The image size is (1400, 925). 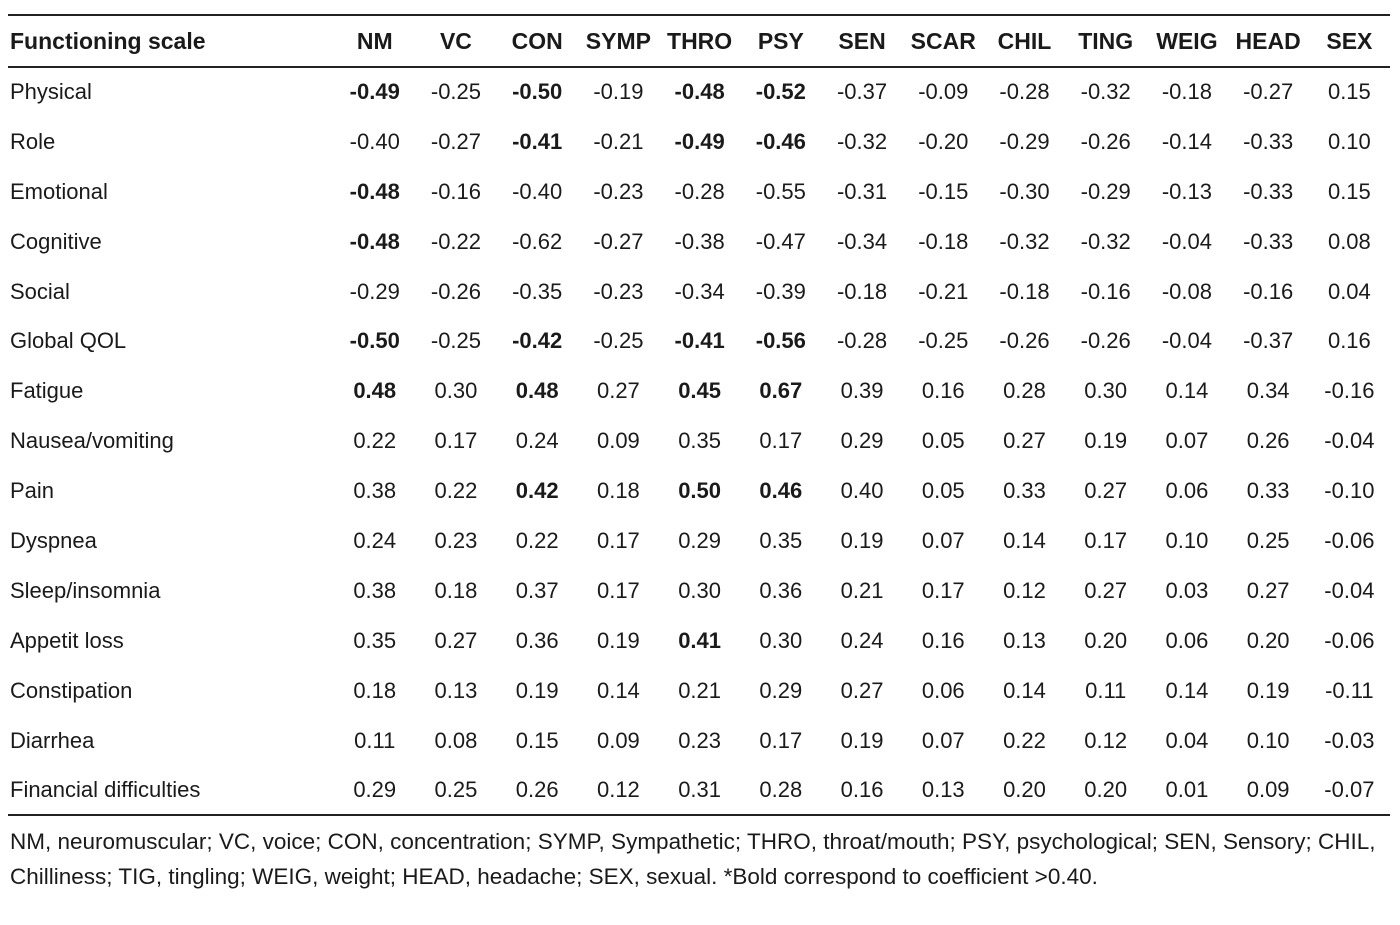 I want to click on row-label: Sleep/insomnia, so click(x=85, y=590).